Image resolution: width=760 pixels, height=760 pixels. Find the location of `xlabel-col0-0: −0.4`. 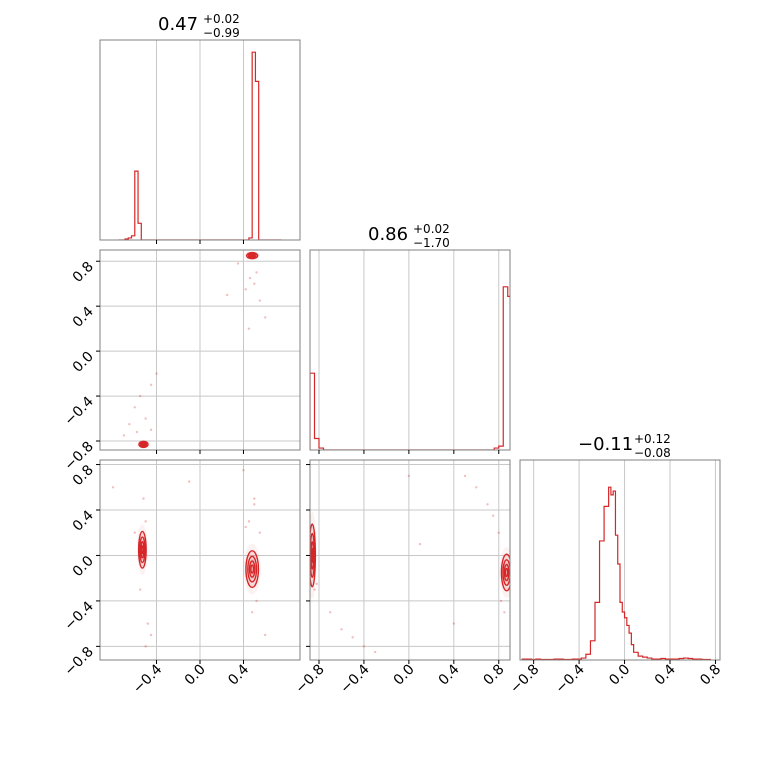

xlabel-col0-0: −0.4 is located at coordinates (147, 678).